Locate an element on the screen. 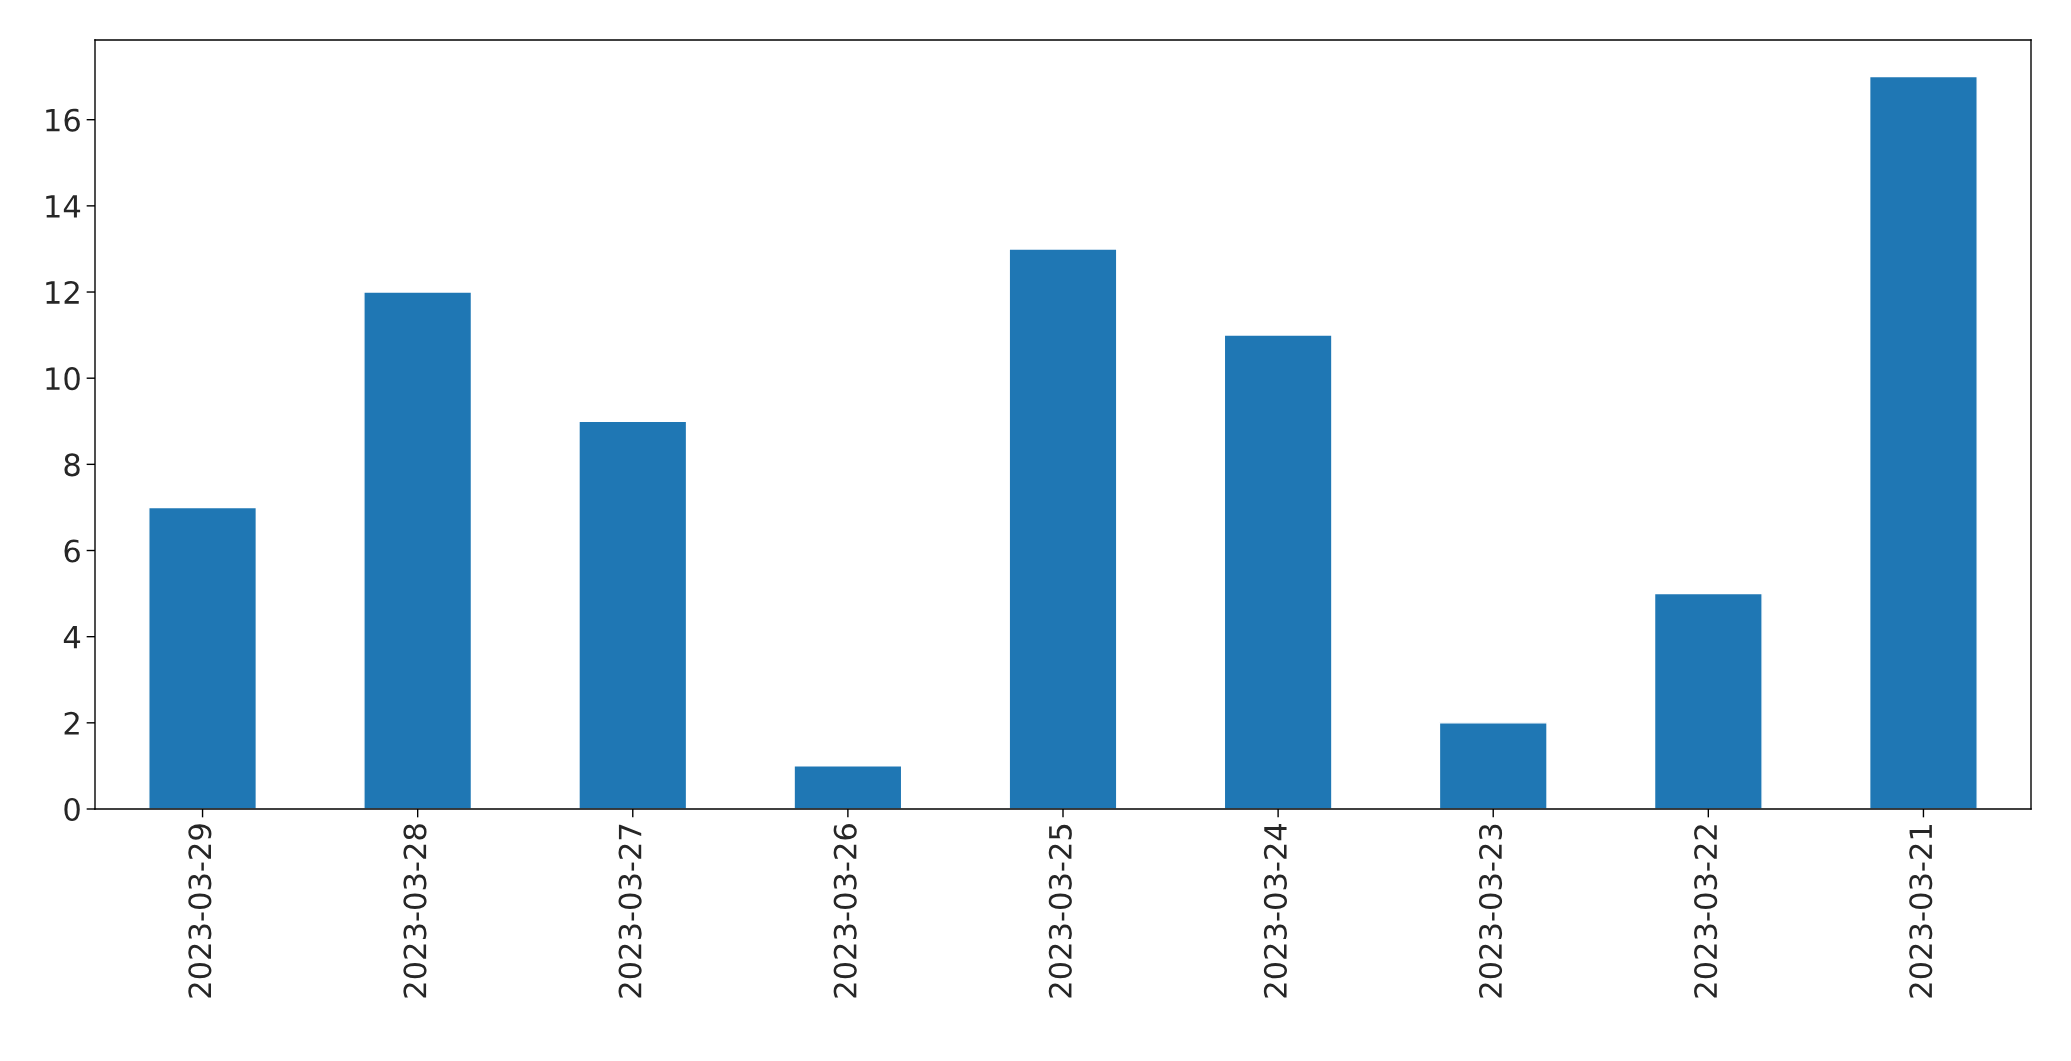 This screenshot has width=2071, height=1061. x-tick-label: 2023-03-26 is located at coordinates (845, 911).